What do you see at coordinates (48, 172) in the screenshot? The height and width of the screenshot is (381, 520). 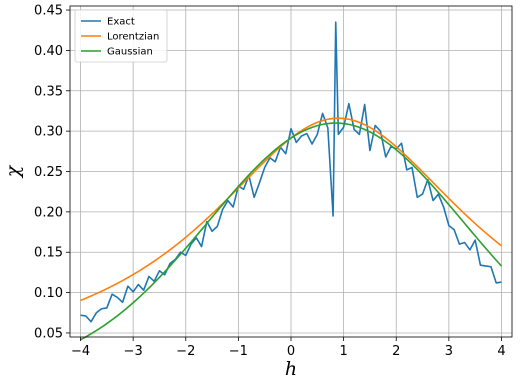 I see `y-tick-label: 0.25` at bounding box center [48, 172].